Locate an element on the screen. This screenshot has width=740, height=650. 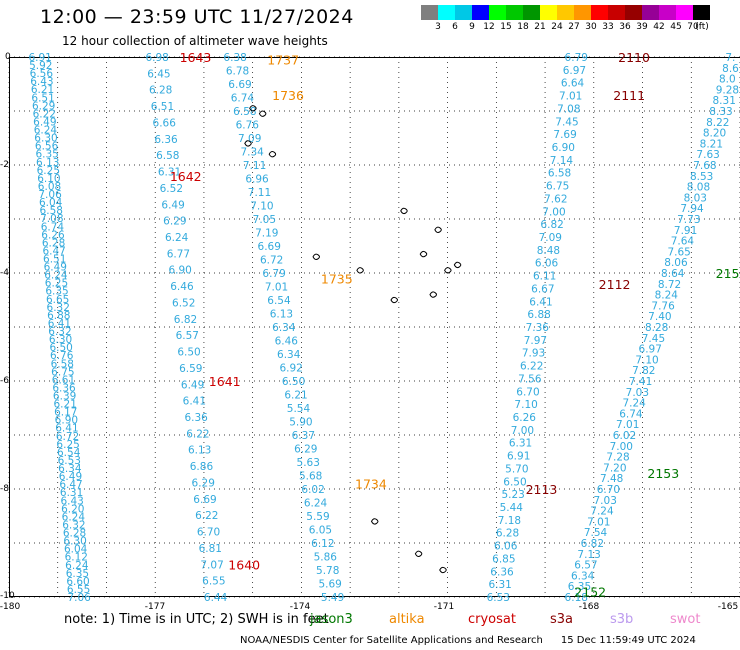
wave-height-value: 6.90 is located at coordinates (179, 271).